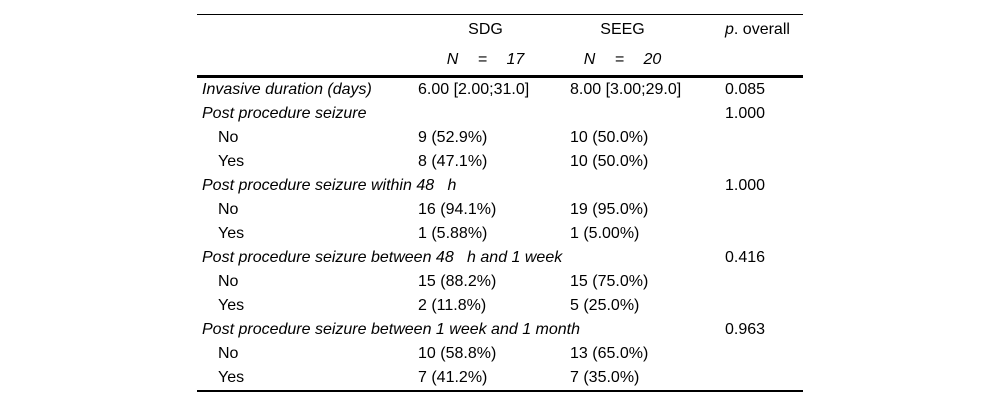 Image resolution: width=1000 pixels, height=408 pixels. Describe the element at coordinates (500, 114) in the screenshot. I see `table-row: Post procedure seizure 1.000` at that location.